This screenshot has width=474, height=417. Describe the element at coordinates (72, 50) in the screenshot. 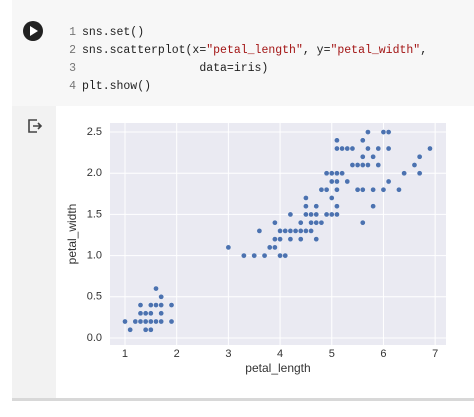

I see `line-number: 2` at that location.